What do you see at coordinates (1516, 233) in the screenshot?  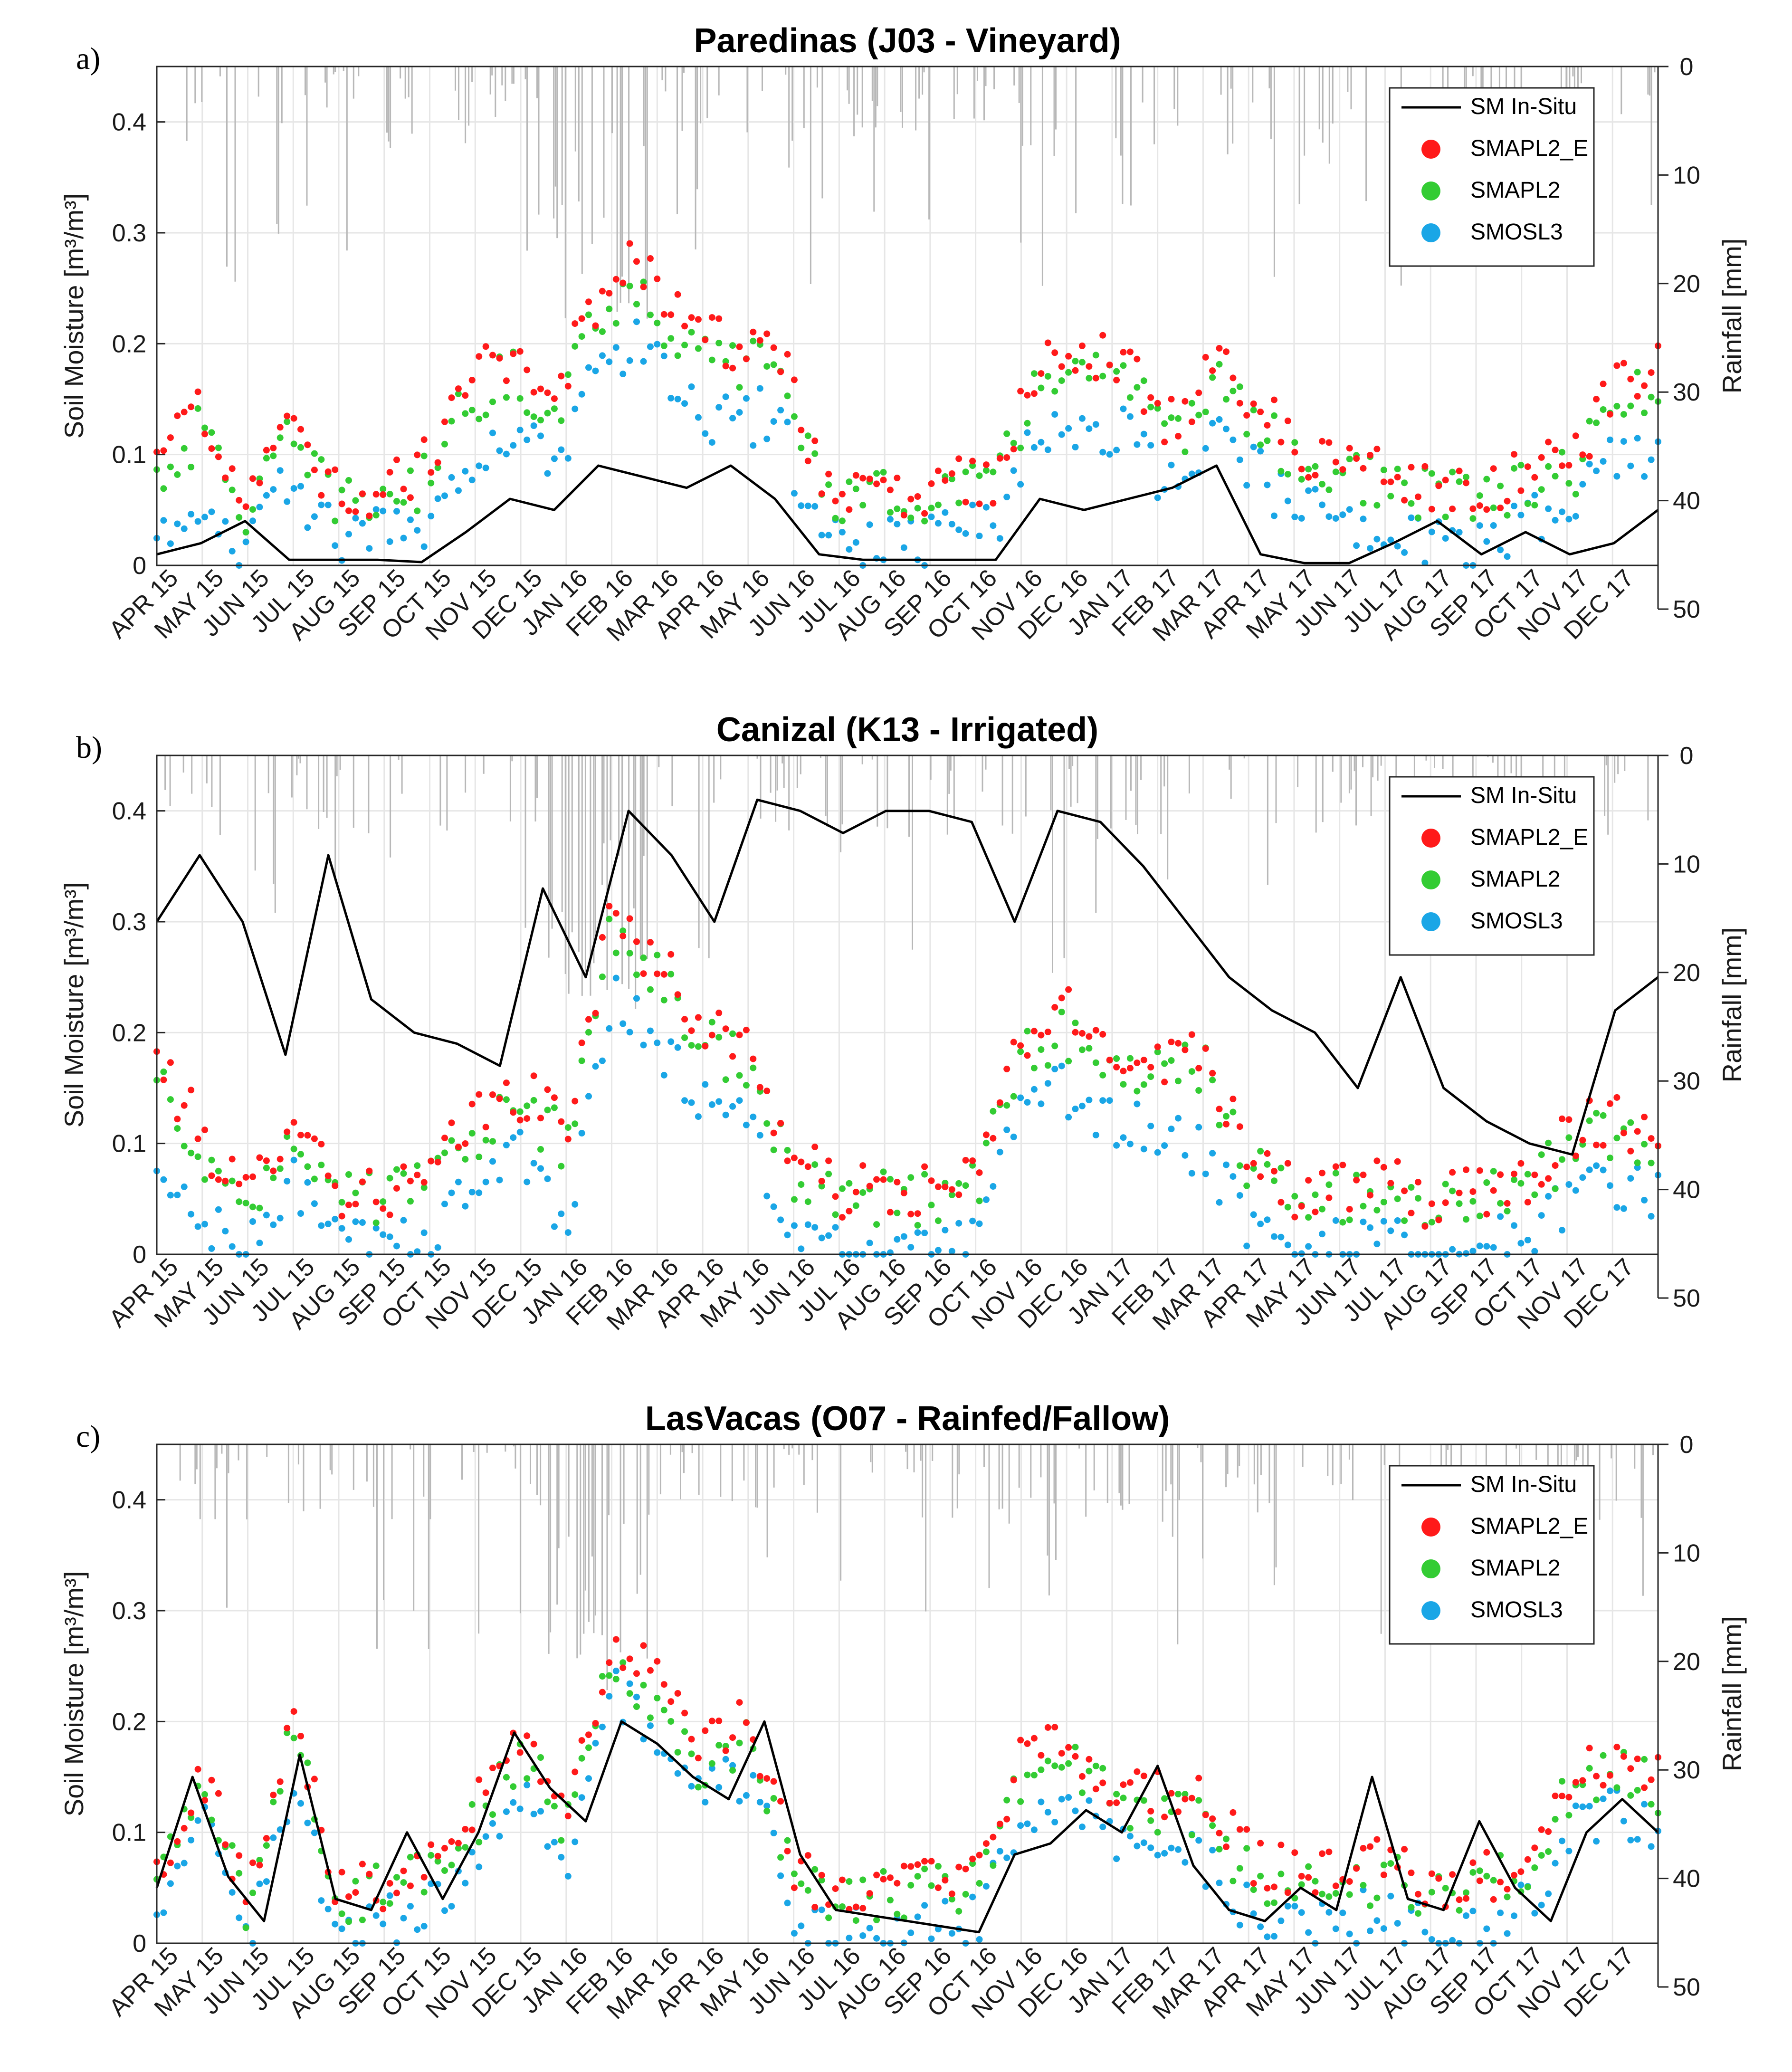 I see `legend-entry-label: SMOSL3` at bounding box center [1516, 233].